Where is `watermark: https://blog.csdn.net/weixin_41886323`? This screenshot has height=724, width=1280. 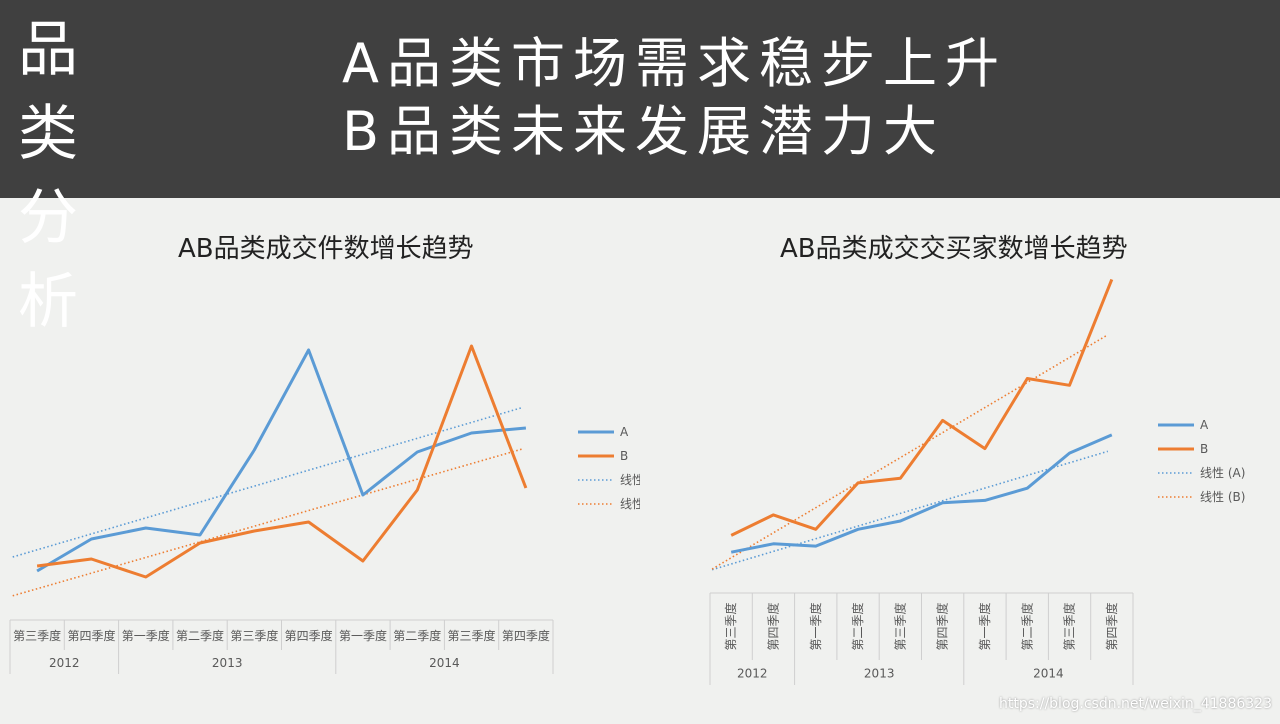
watermark: https://blog.csdn.net/weixin_41886323 is located at coordinates (1135, 704).